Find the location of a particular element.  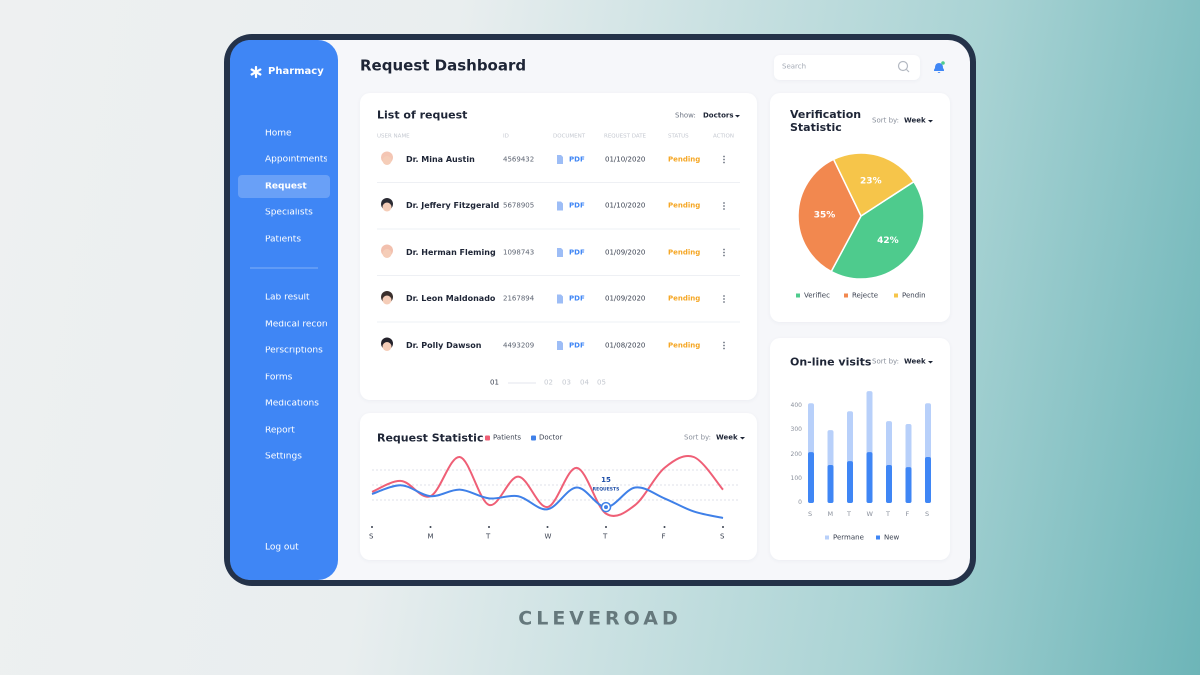

menu-item: Settings is located at coordinates (283, 457).